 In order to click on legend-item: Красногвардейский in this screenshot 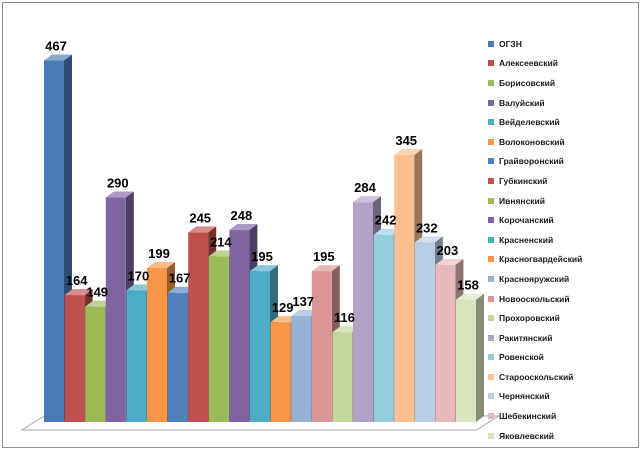, I will do `click(563, 260)`.